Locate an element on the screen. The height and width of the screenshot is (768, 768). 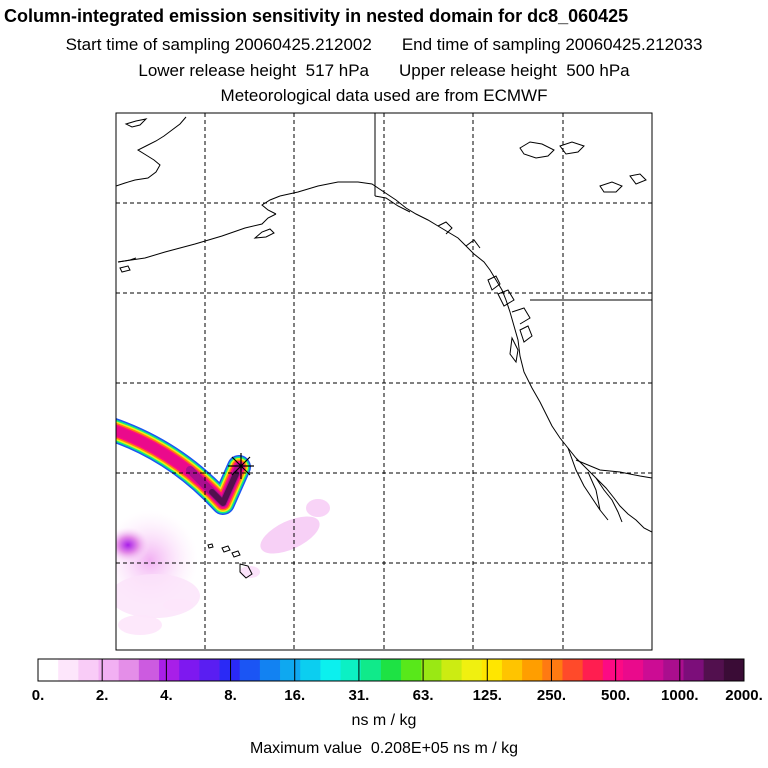
colorbar-tick-label: 2000. is located at coordinates (744, 695).